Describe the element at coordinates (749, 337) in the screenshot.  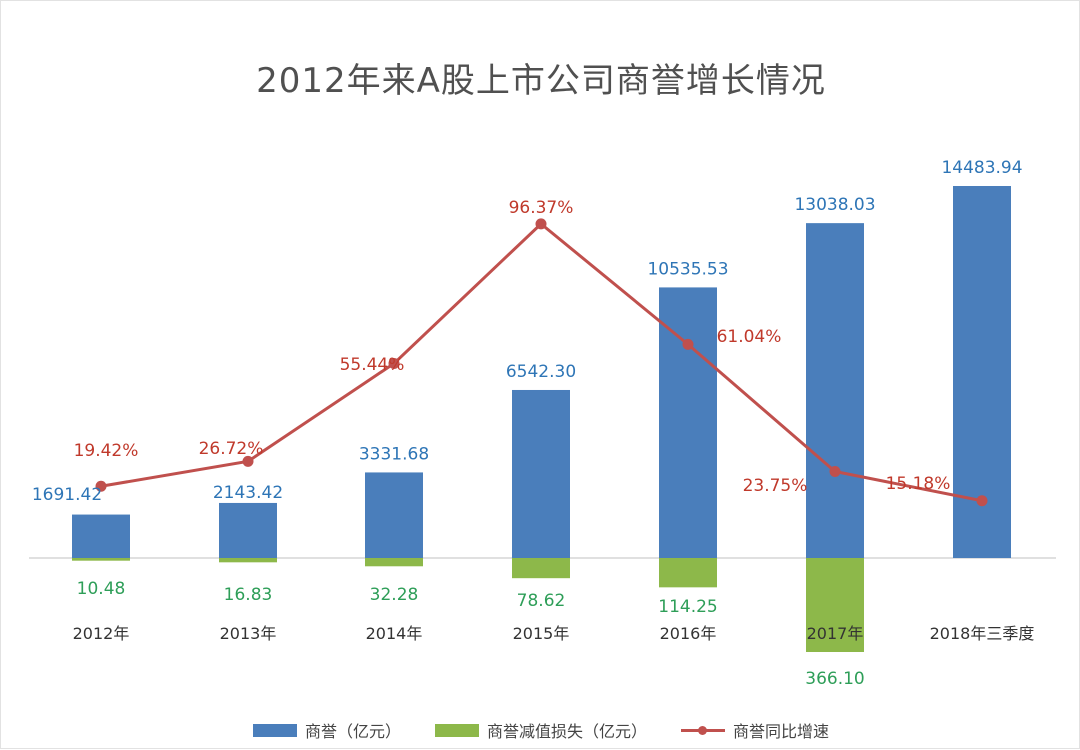
I see `growth-value-label: 61.04%` at that location.